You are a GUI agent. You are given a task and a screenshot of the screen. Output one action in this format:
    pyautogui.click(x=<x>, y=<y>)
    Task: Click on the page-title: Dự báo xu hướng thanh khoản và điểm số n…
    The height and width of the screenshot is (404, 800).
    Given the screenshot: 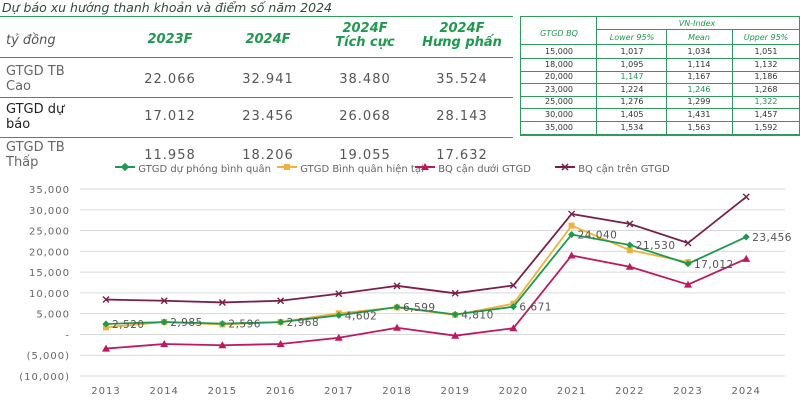 What is the action you would take?
    pyautogui.click(x=167, y=7)
    